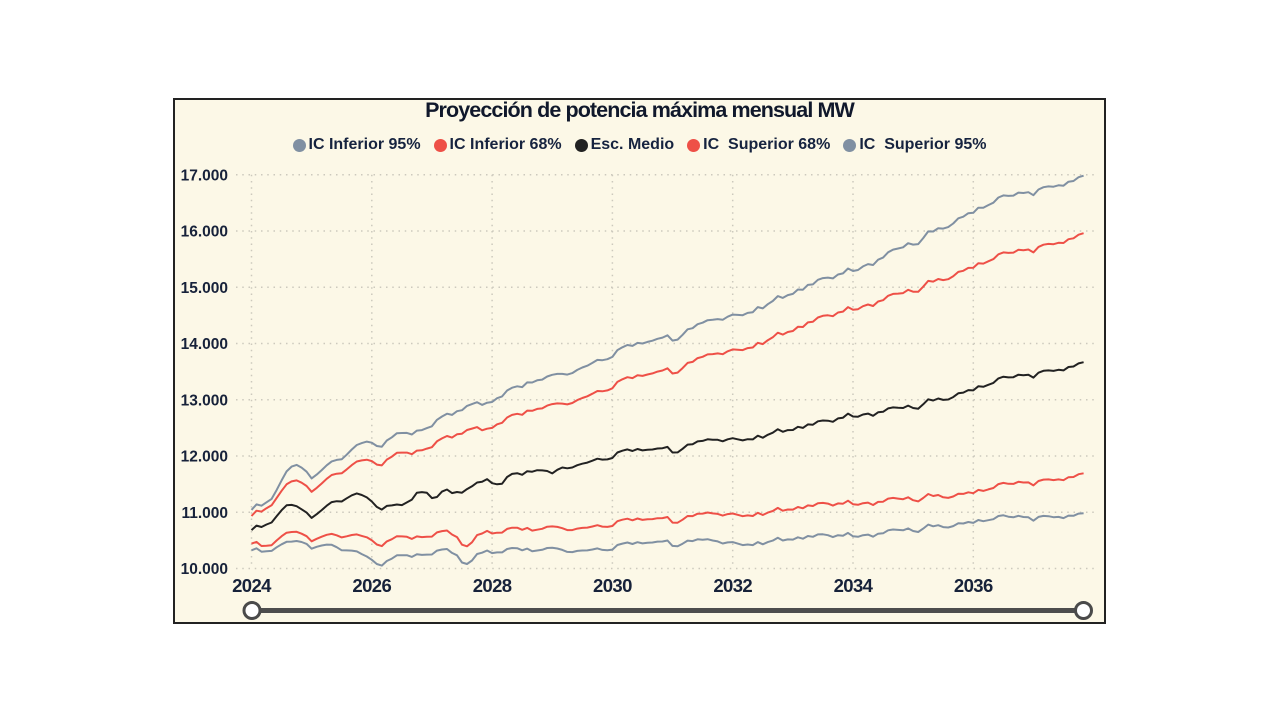  I want to click on svg-text: 2036, so click(973, 585).